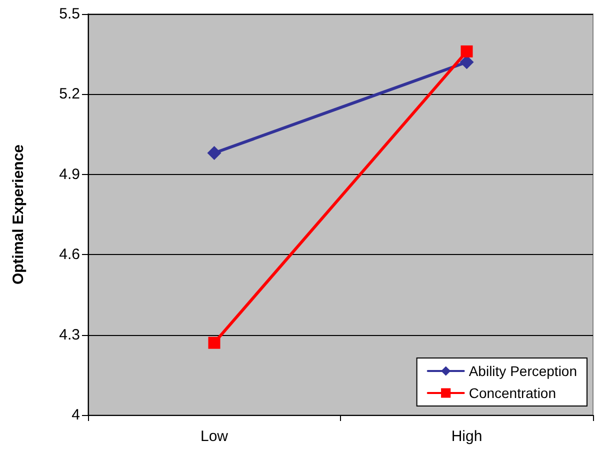 This screenshot has height=458, width=595. What do you see at coordinates (69, 174) in the screenshot?
I see `y-tick-label: 4.9` at bounding box center [69, 174].